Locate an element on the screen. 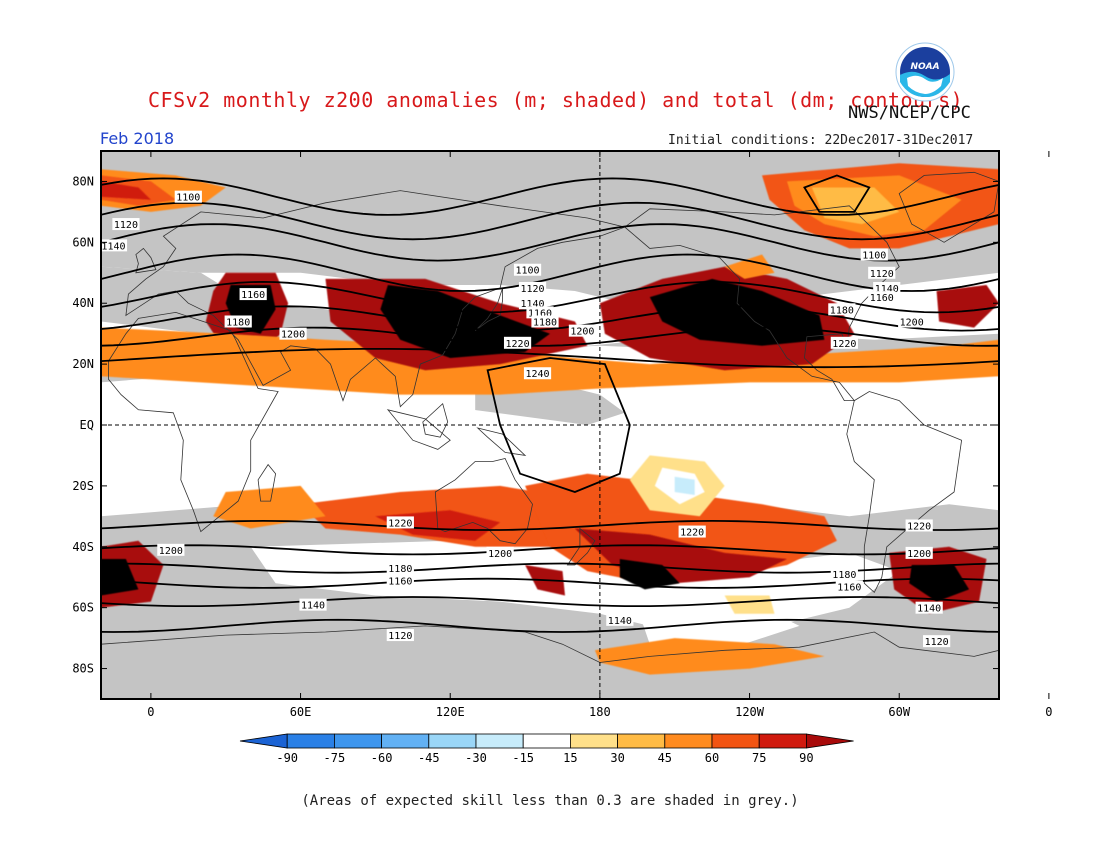  legend-arrow-low is located at coordinates (263, 741).